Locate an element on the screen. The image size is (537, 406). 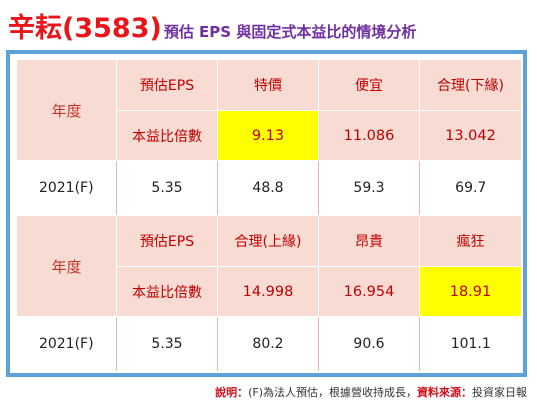
header-cell: 便宜 is located at coordinates (369, 85).